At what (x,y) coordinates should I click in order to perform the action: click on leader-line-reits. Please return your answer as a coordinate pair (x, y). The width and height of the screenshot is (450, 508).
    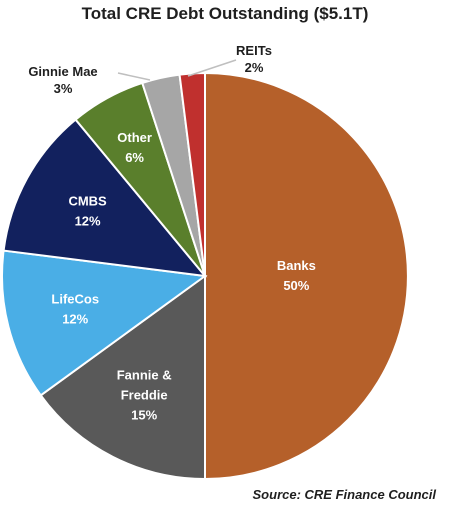
    Looking at the image, I should click on (212, 68).